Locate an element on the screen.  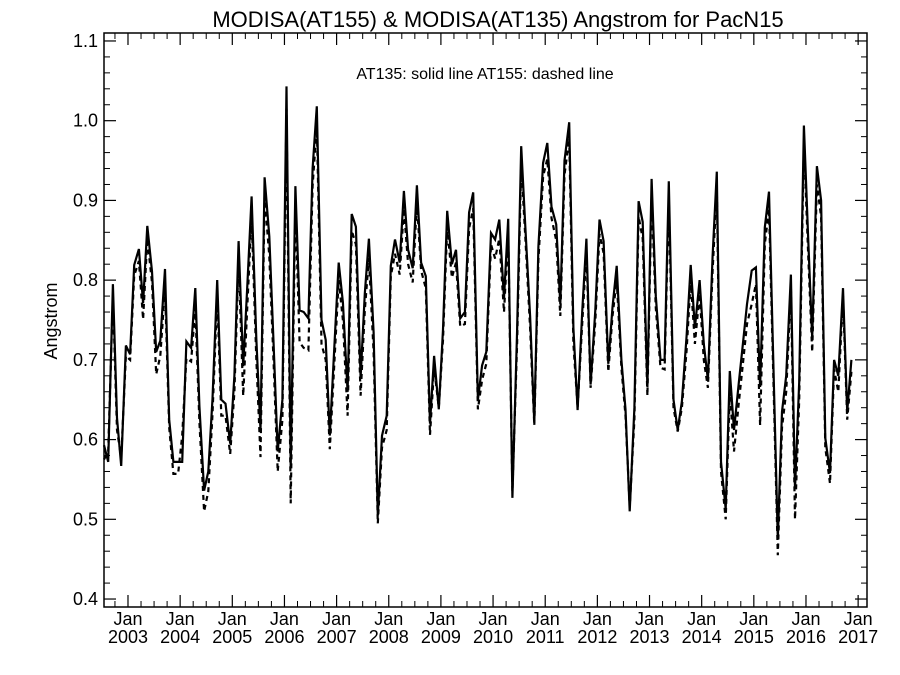
y-tick-label: 1.0 is located at coordinates (85, 121).